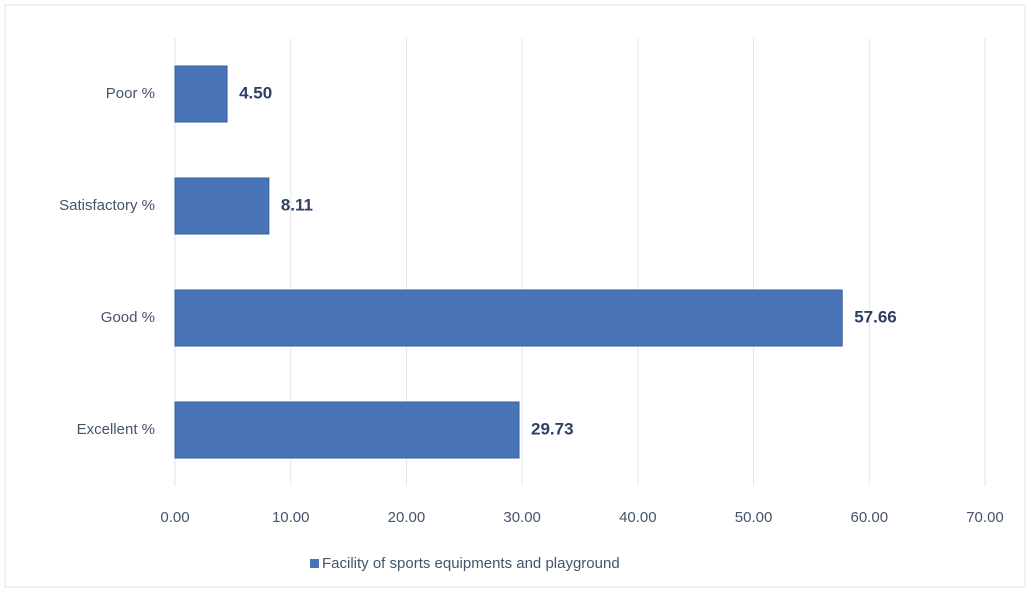  Describe the element at coordinates (174, 517) in the screenshot. I see `x-tick-label: 0.00` at that location.